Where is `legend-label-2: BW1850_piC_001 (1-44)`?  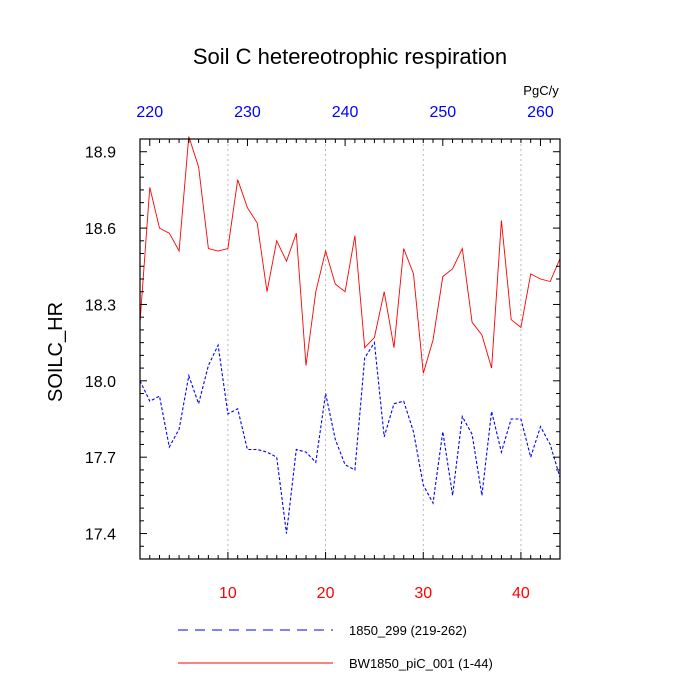
legend-label-2: BW1850_piC_001 (1-44) is located at coordinates (421, 663).